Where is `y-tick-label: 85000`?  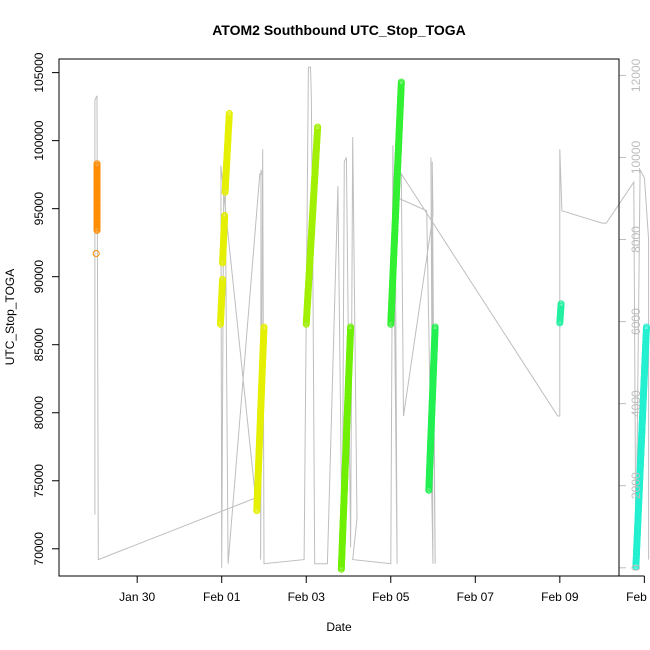
y-tick-label: 85000 is located at coordinates (39, 345).